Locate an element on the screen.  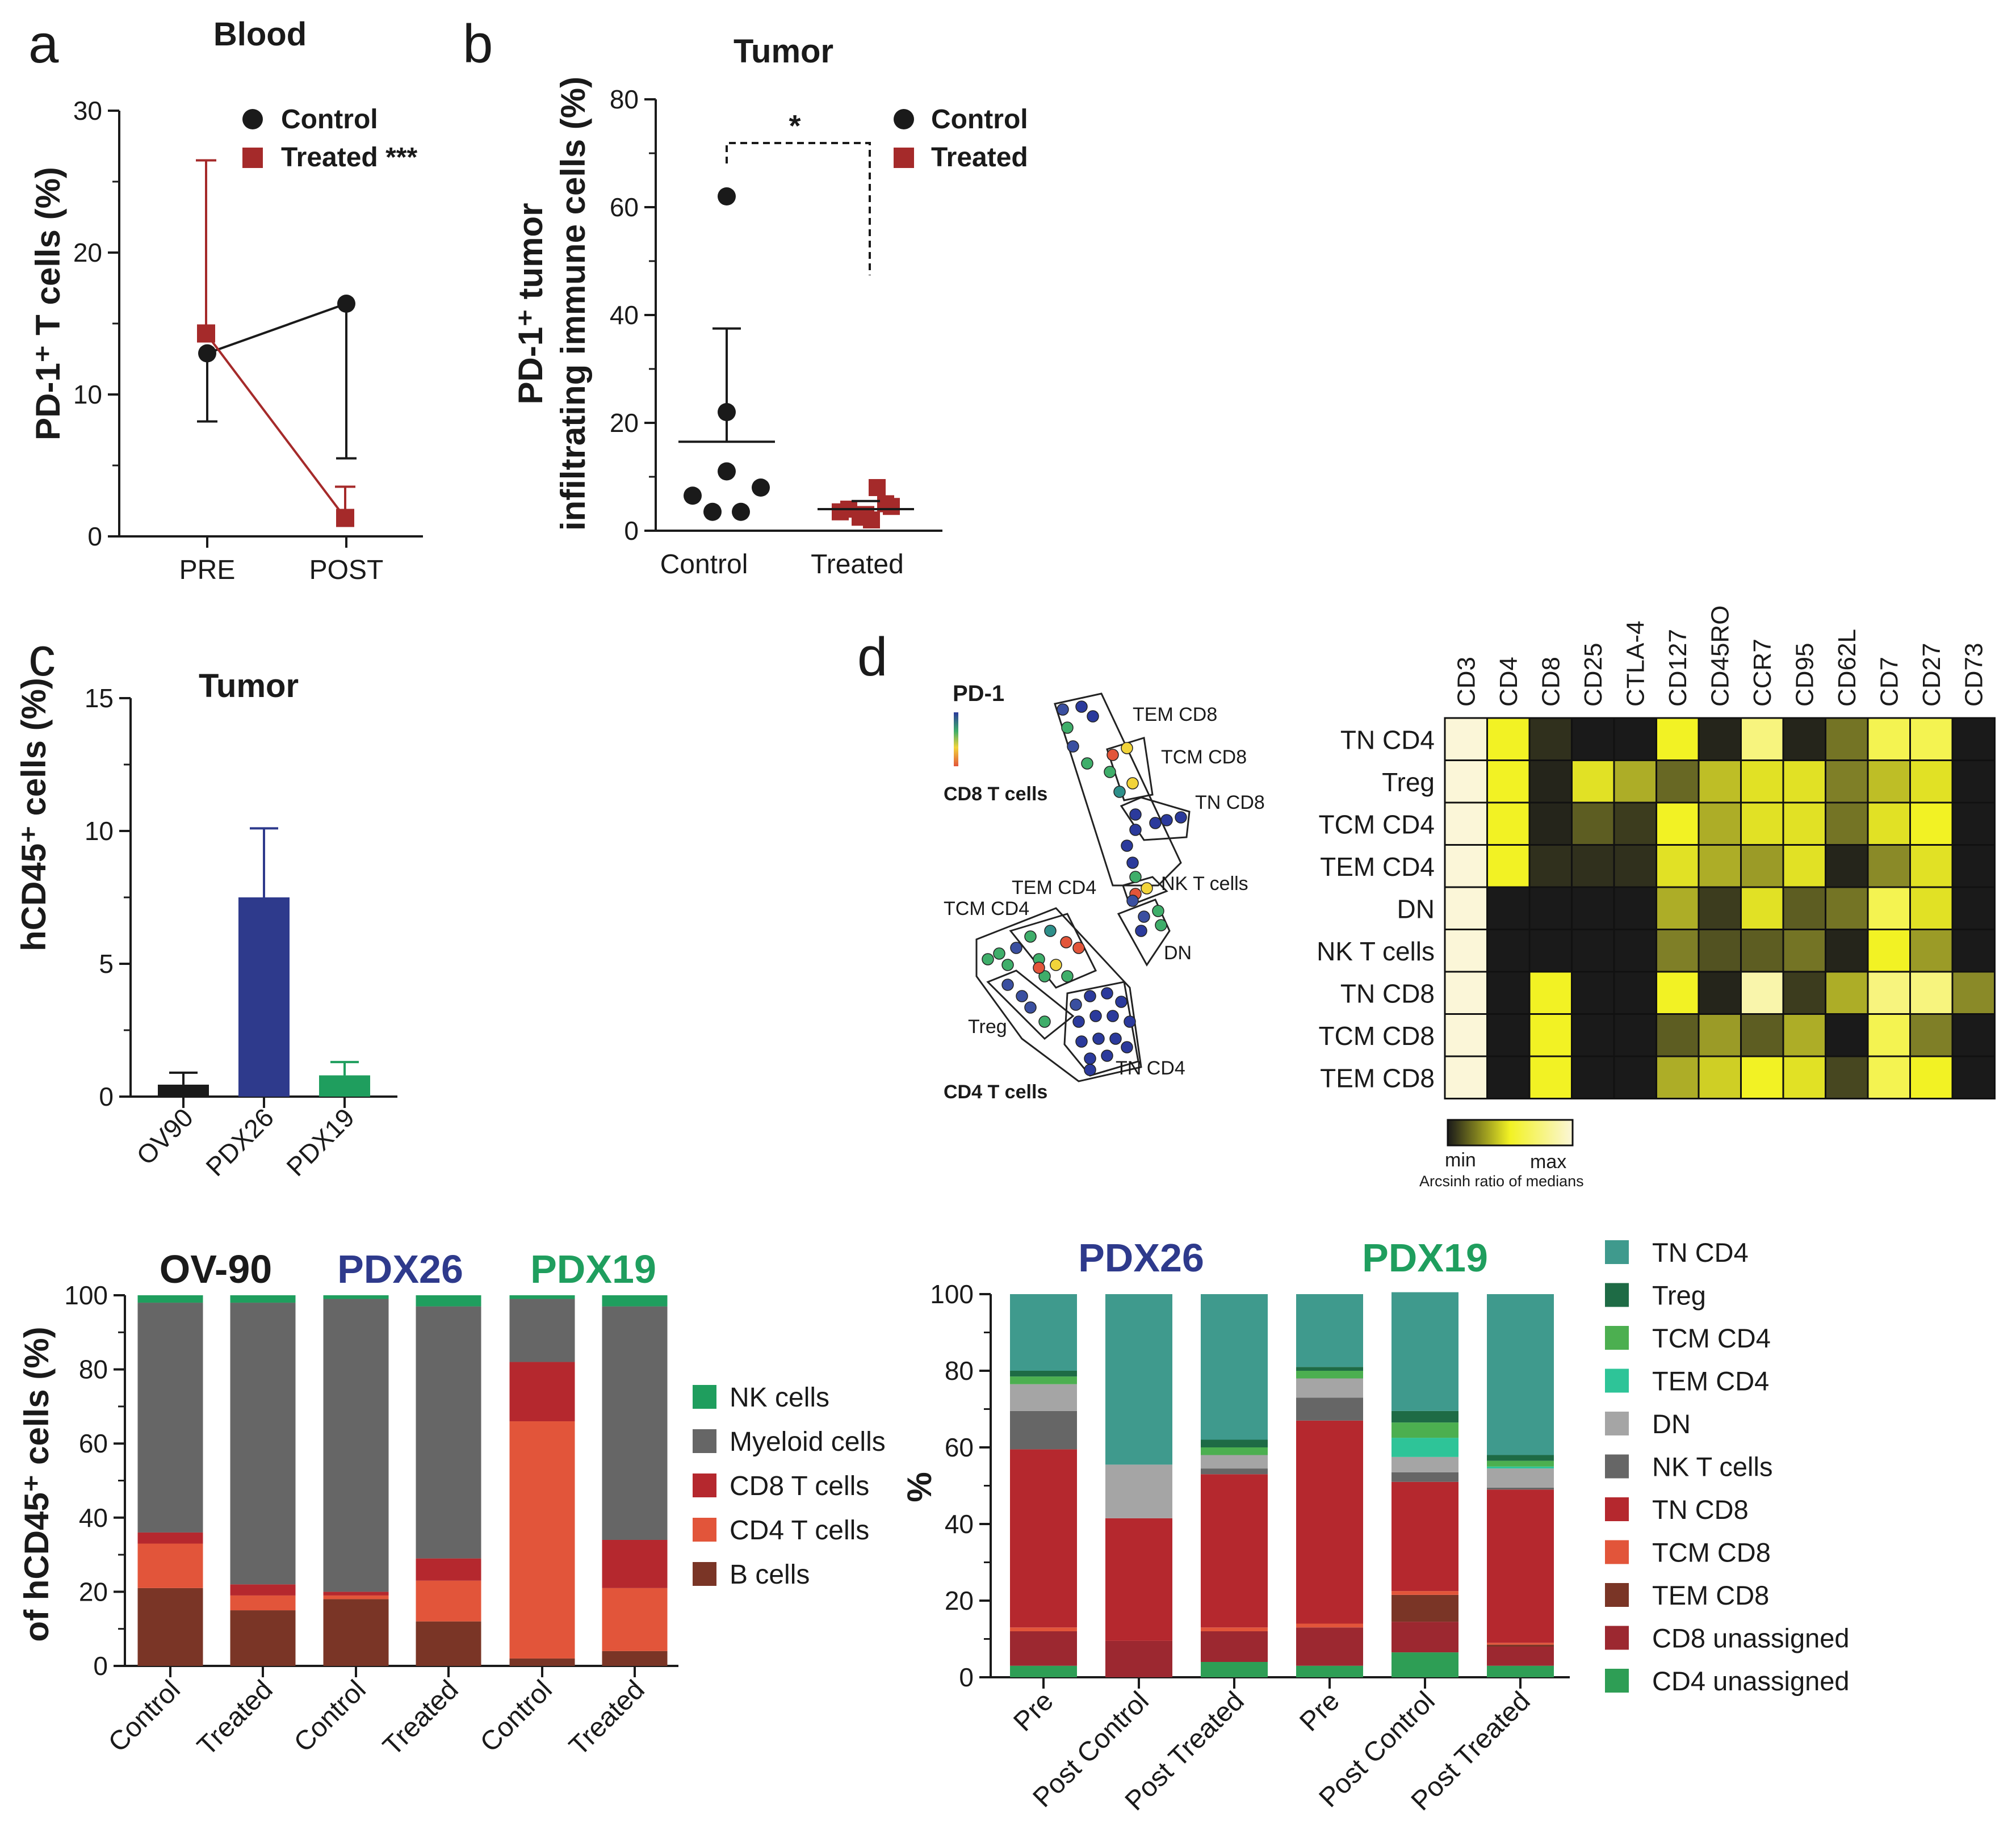
spade-tree is located at coordinates (1083, 887).